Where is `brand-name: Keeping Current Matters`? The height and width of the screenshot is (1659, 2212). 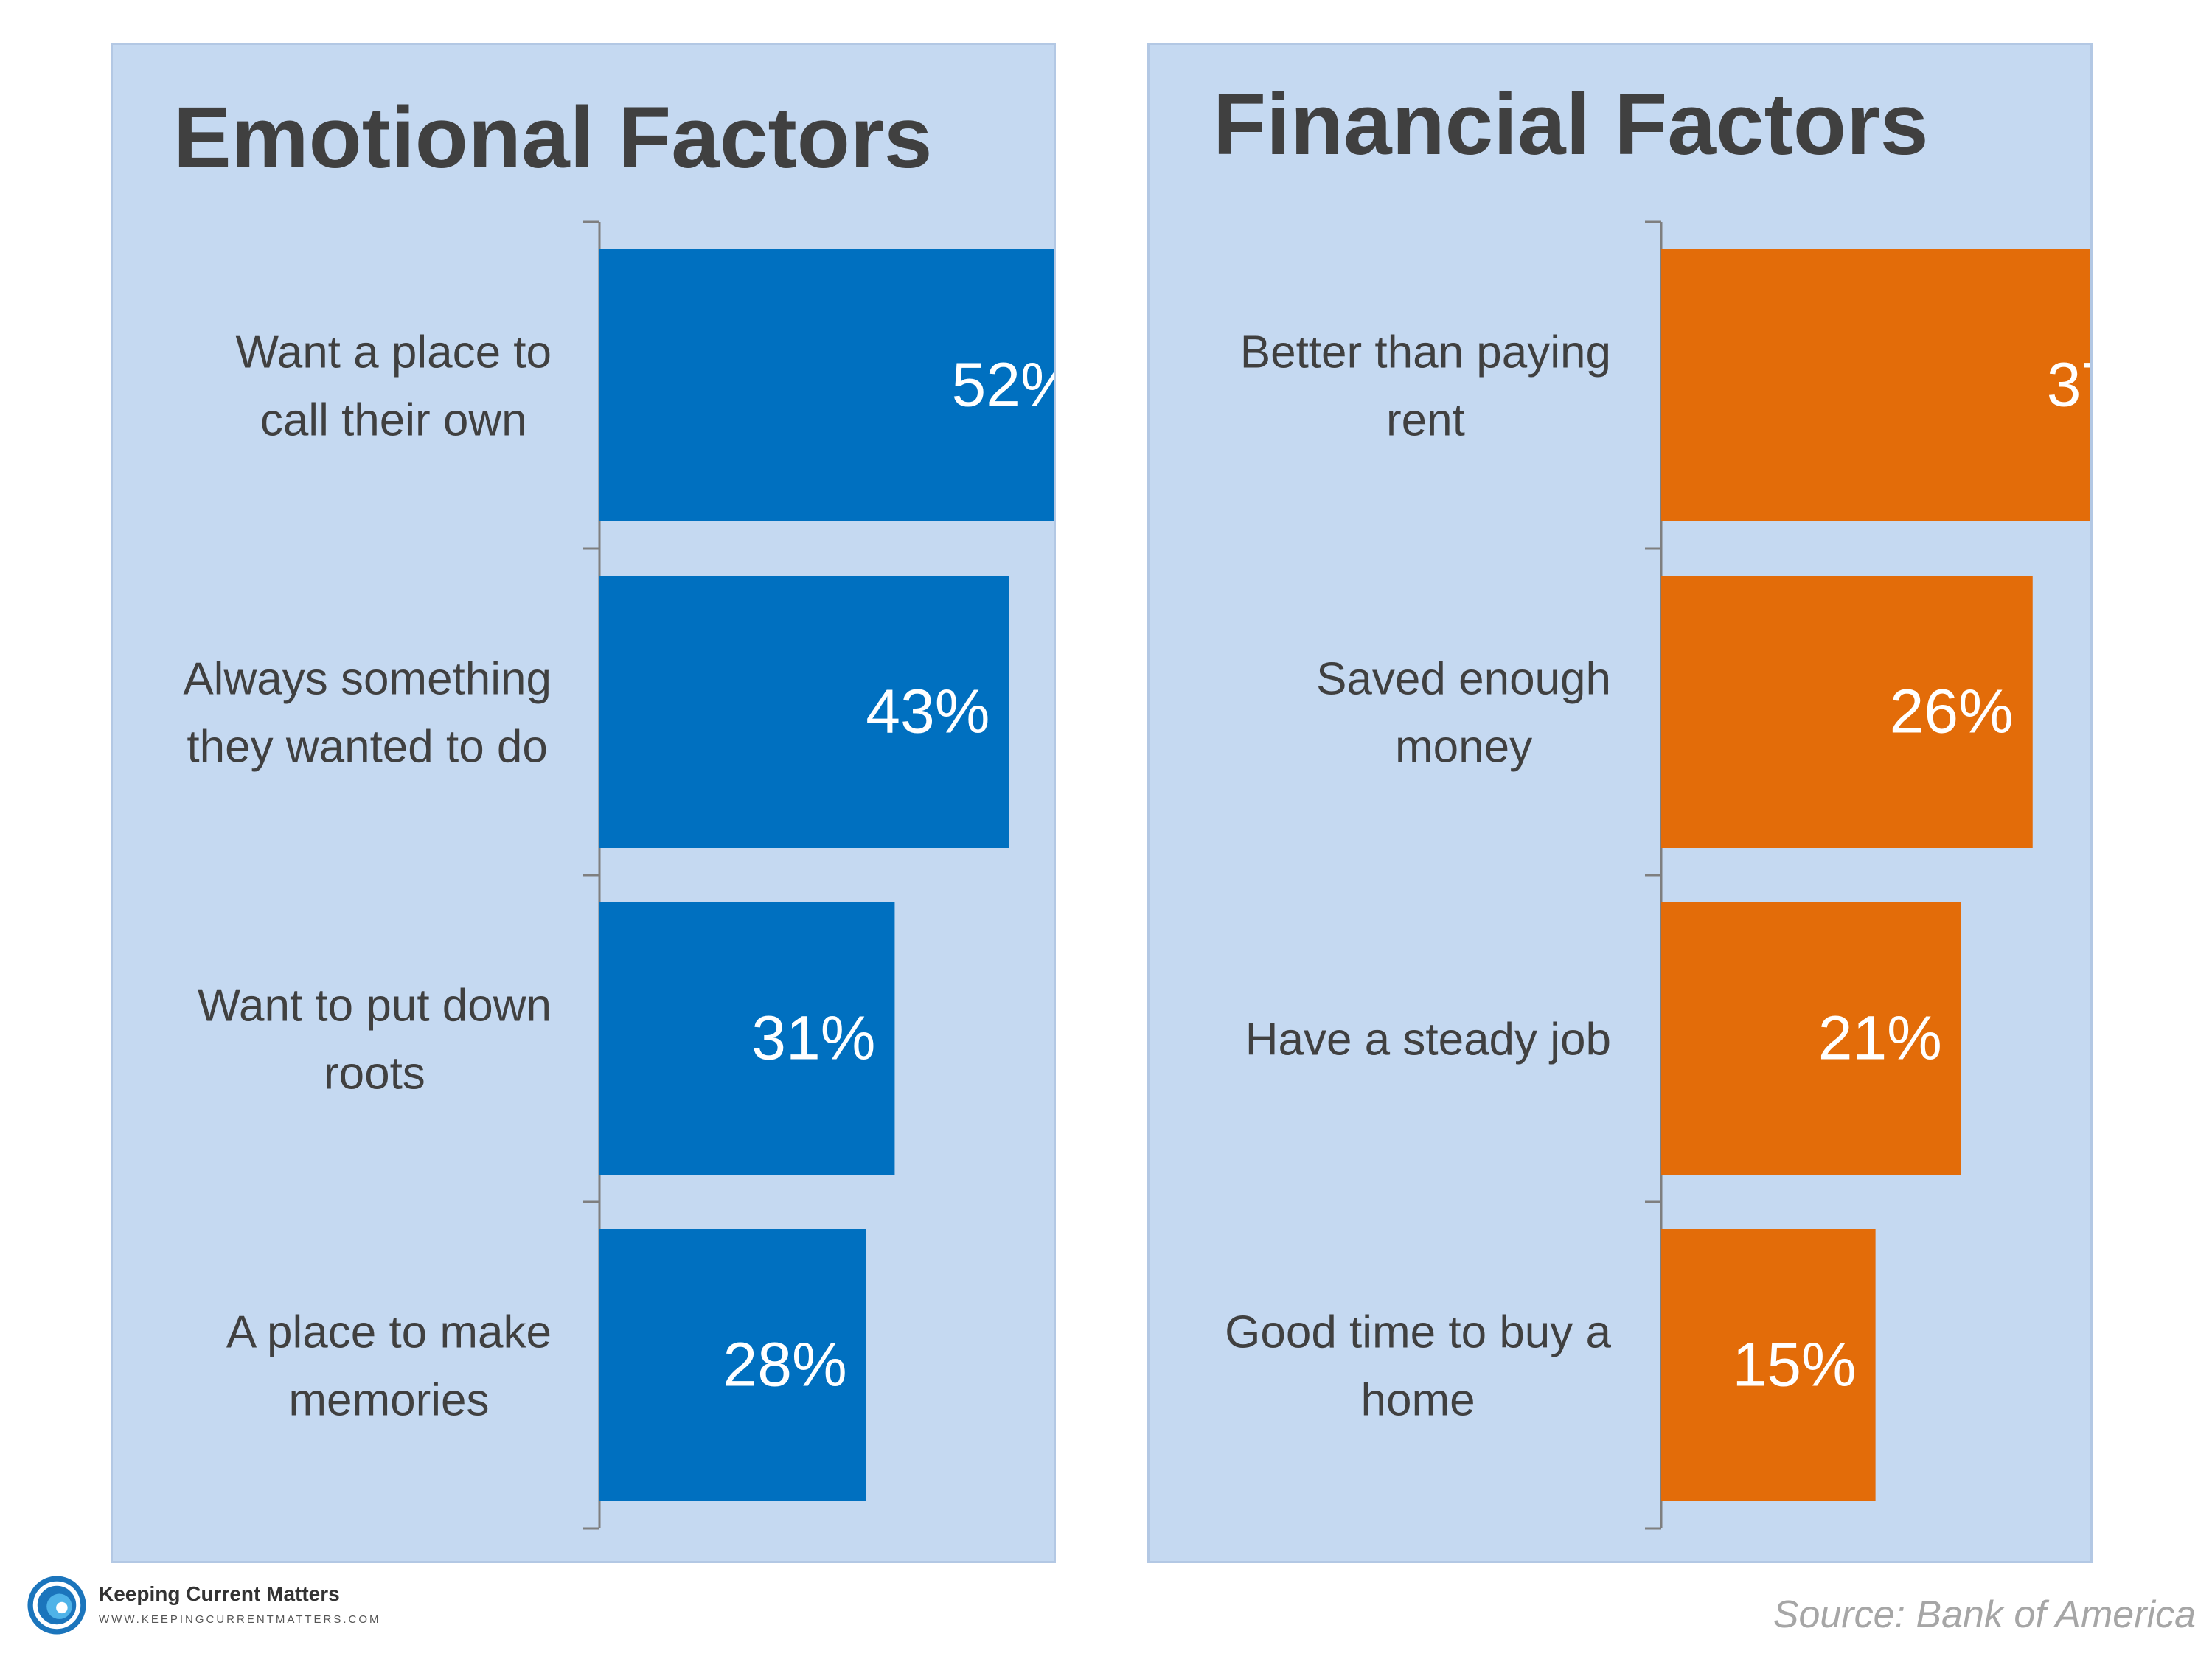
brand-name: Keeping Current Matters is located at coordinates (219, 1593).